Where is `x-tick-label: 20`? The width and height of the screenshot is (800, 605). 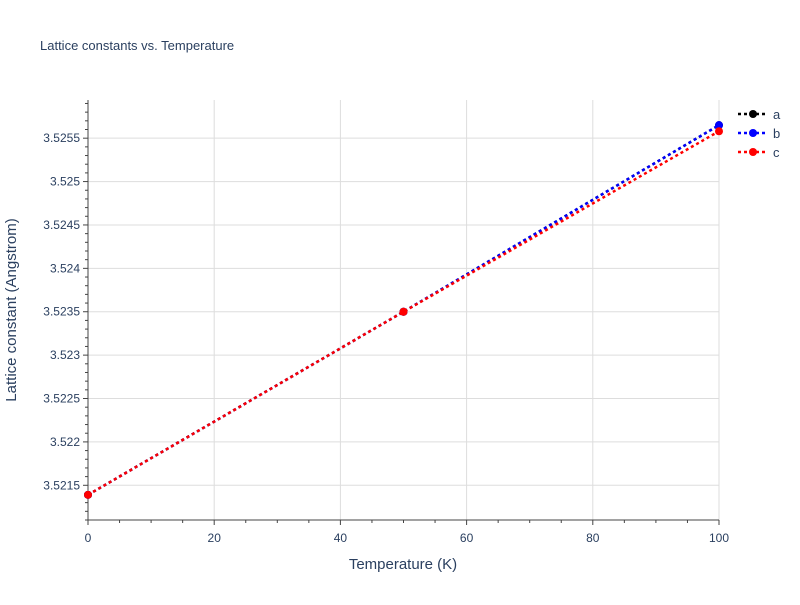 x-tick-label: 20 is located at coordinates (215, 538).